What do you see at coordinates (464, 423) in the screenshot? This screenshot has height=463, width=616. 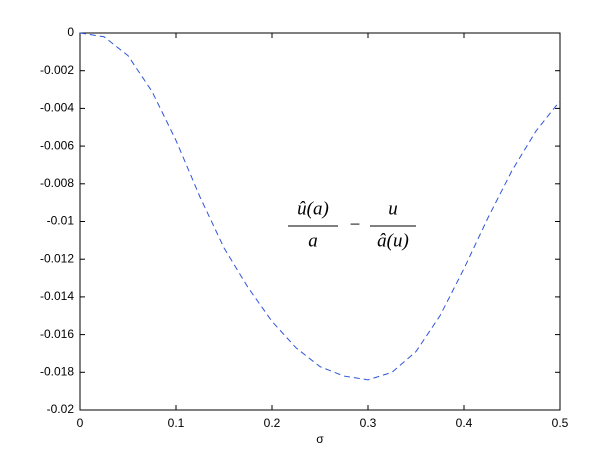 I see `x-tick-label: 0.4` at bounding box center [464, 423].